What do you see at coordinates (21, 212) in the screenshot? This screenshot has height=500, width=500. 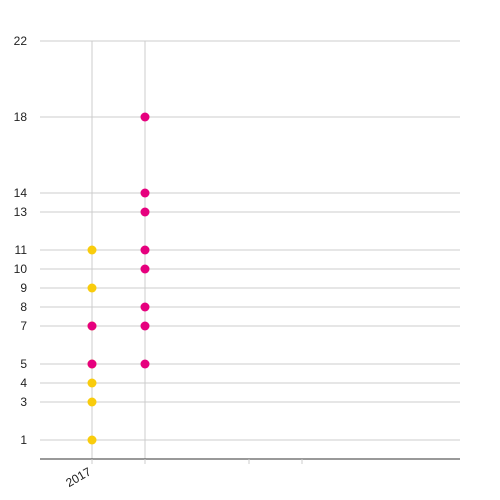 I see `y-tick-label: 13` at bounding box center [21, 212].